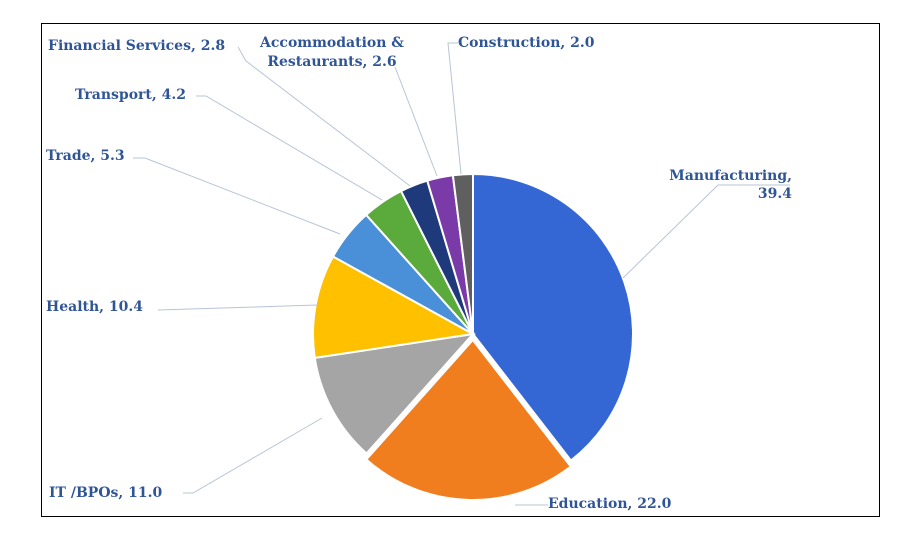  I want to click on data-label-education: Education, 22.0, so click(610, 504).